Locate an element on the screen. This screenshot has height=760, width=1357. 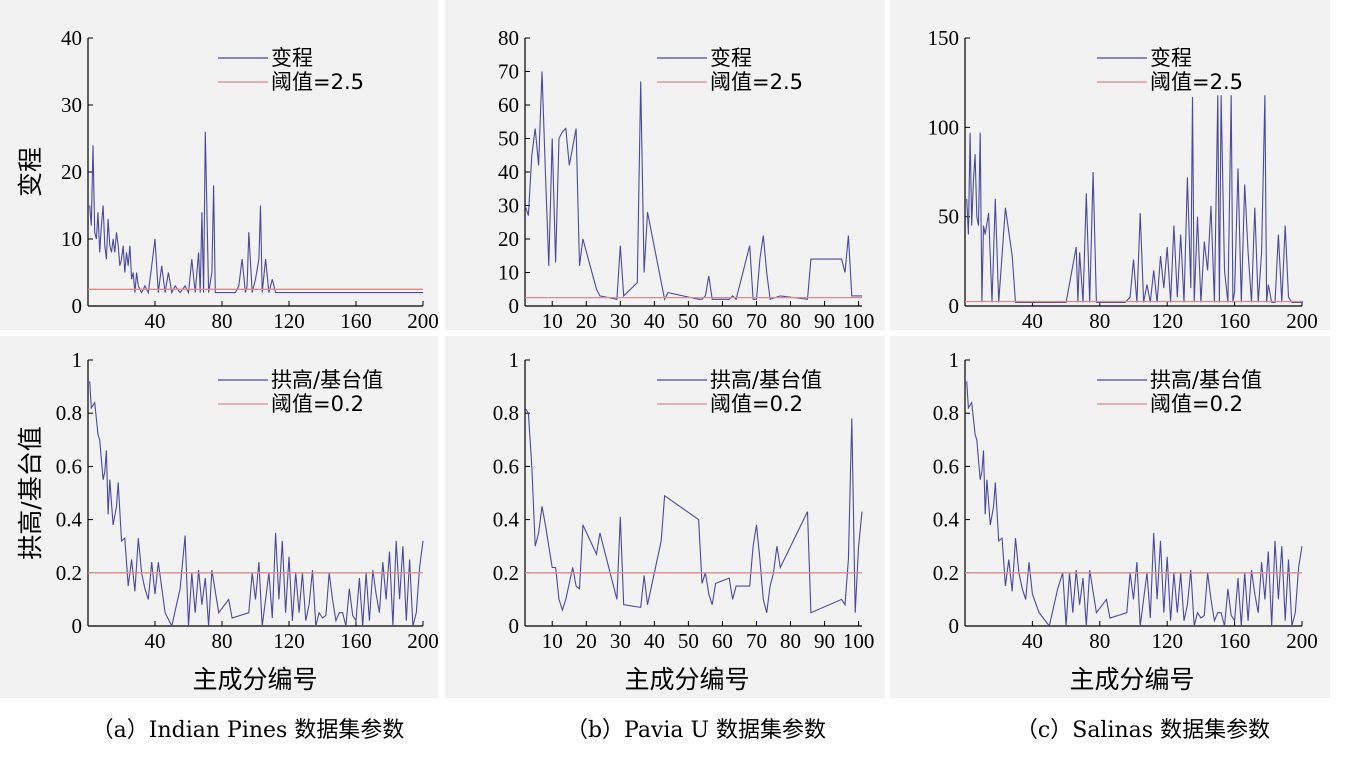
xlabel-b: 主成分编号 is located at coordinates (686, 679).